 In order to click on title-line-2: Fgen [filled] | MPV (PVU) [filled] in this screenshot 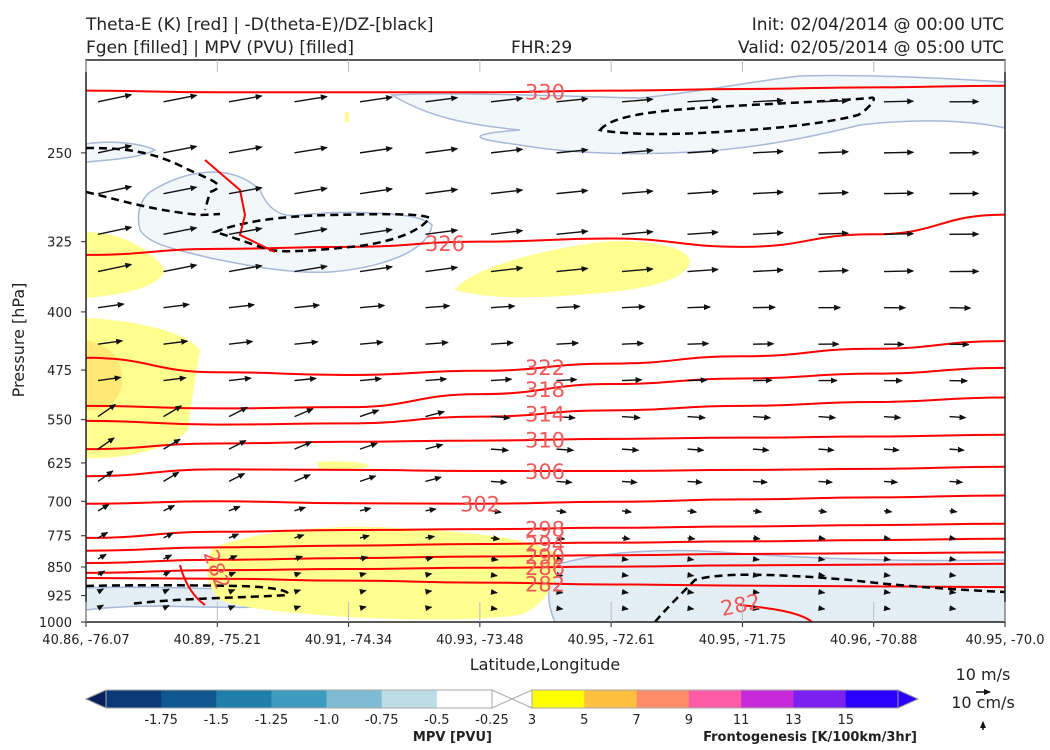, I will do `click(220, 48)`.